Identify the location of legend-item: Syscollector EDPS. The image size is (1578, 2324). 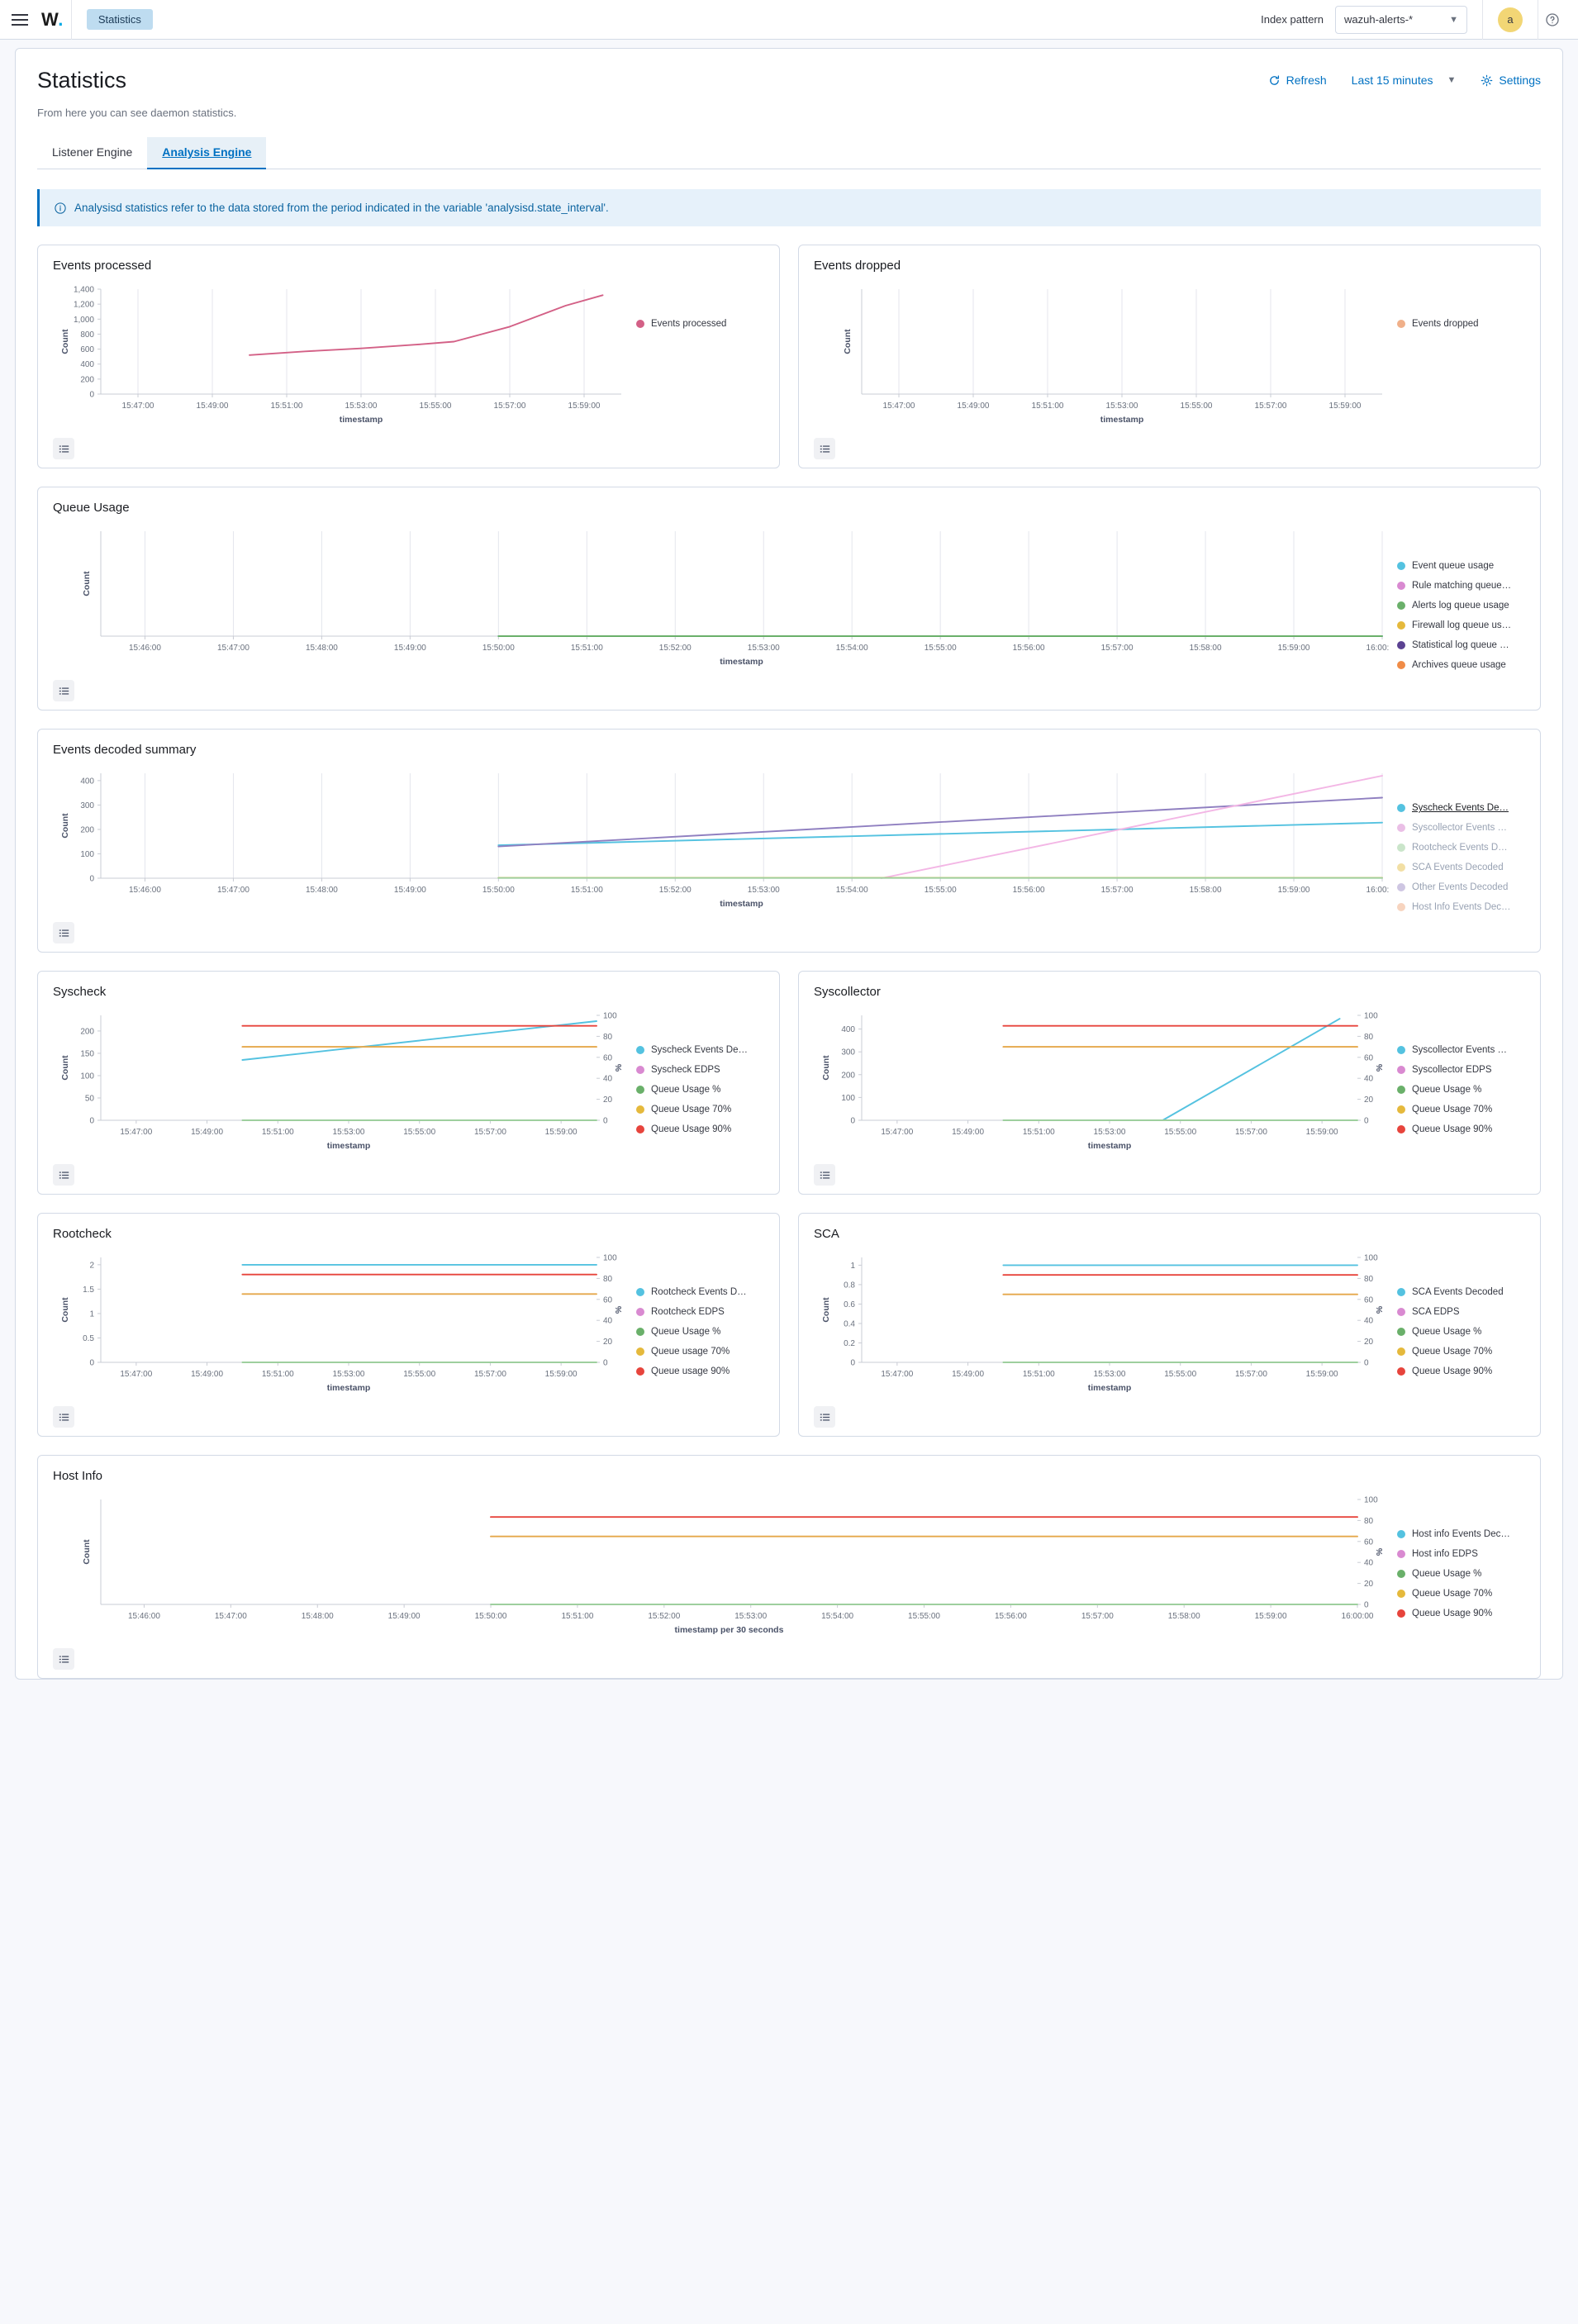
(1461, 1070).